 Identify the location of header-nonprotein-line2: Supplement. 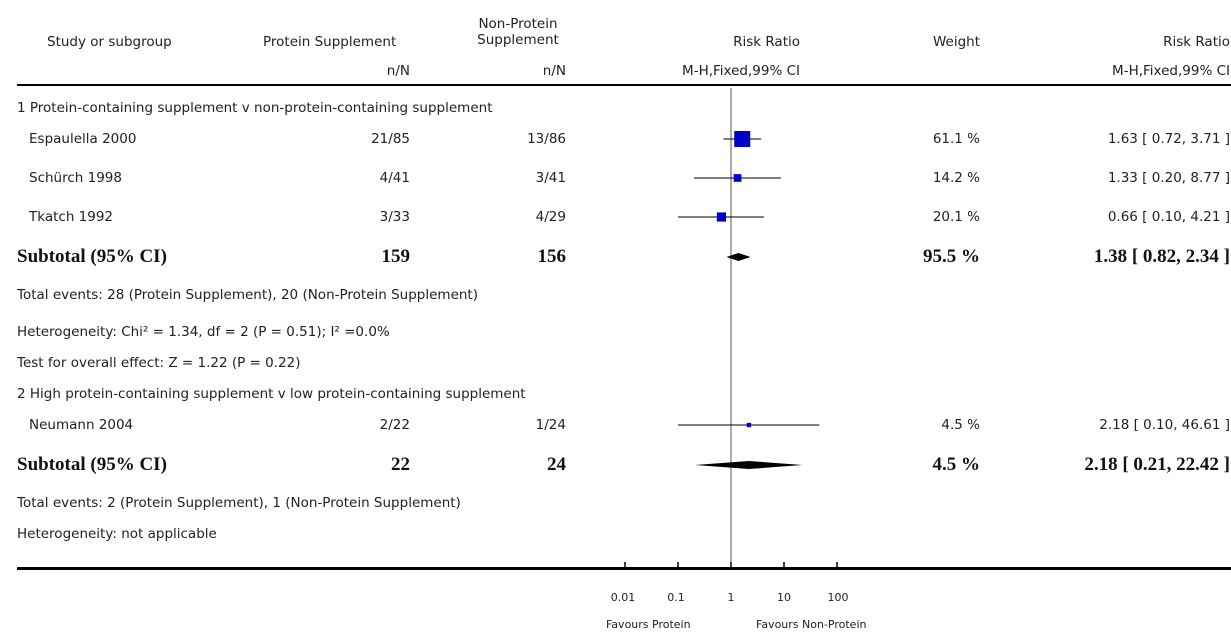
(518, 40).